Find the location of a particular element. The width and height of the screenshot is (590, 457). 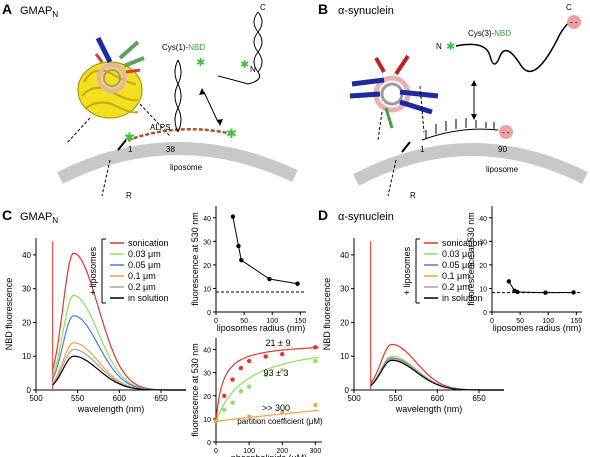

spectraD-y-tick-label: 30 is located at coordinates (344, 289).